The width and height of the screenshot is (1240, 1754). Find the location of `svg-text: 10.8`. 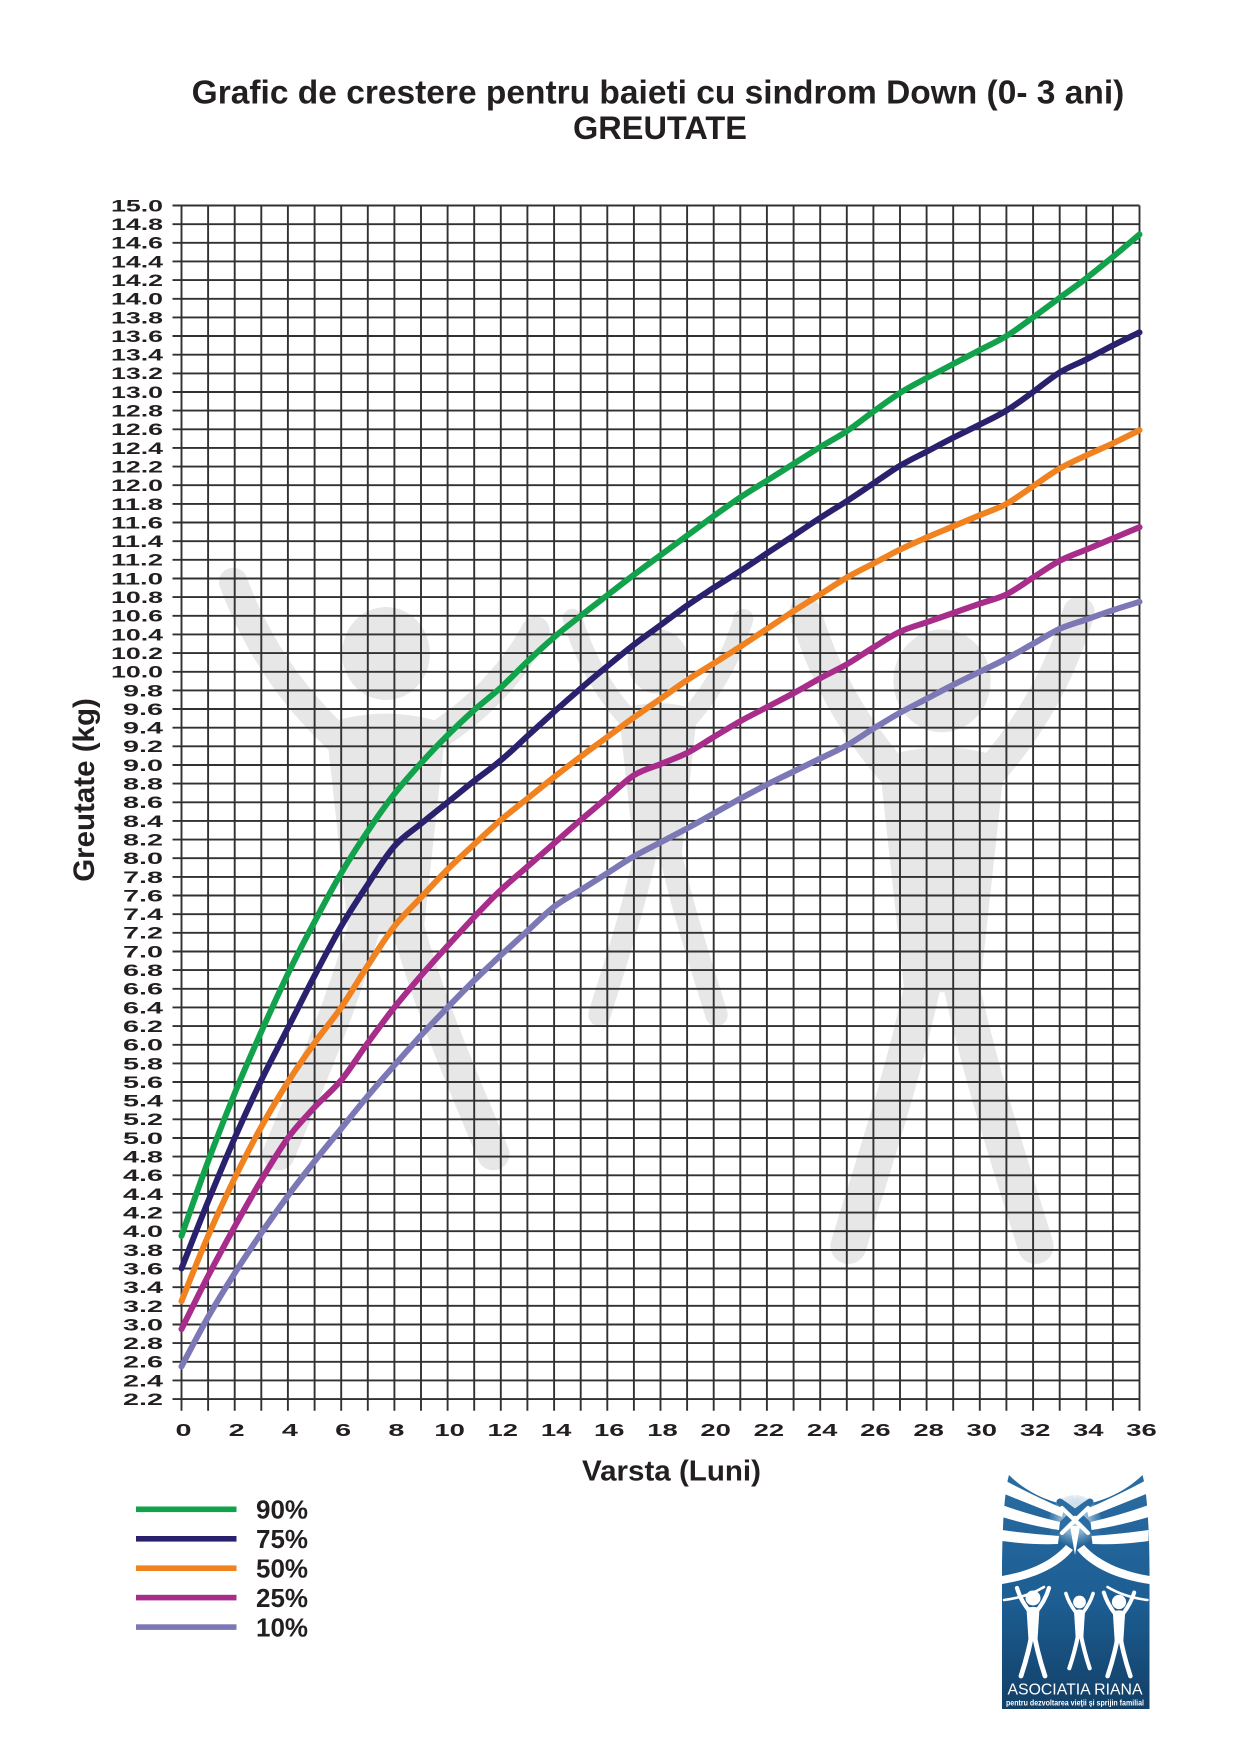

svg-text: 10.8 is located at coordinates (137, 597).